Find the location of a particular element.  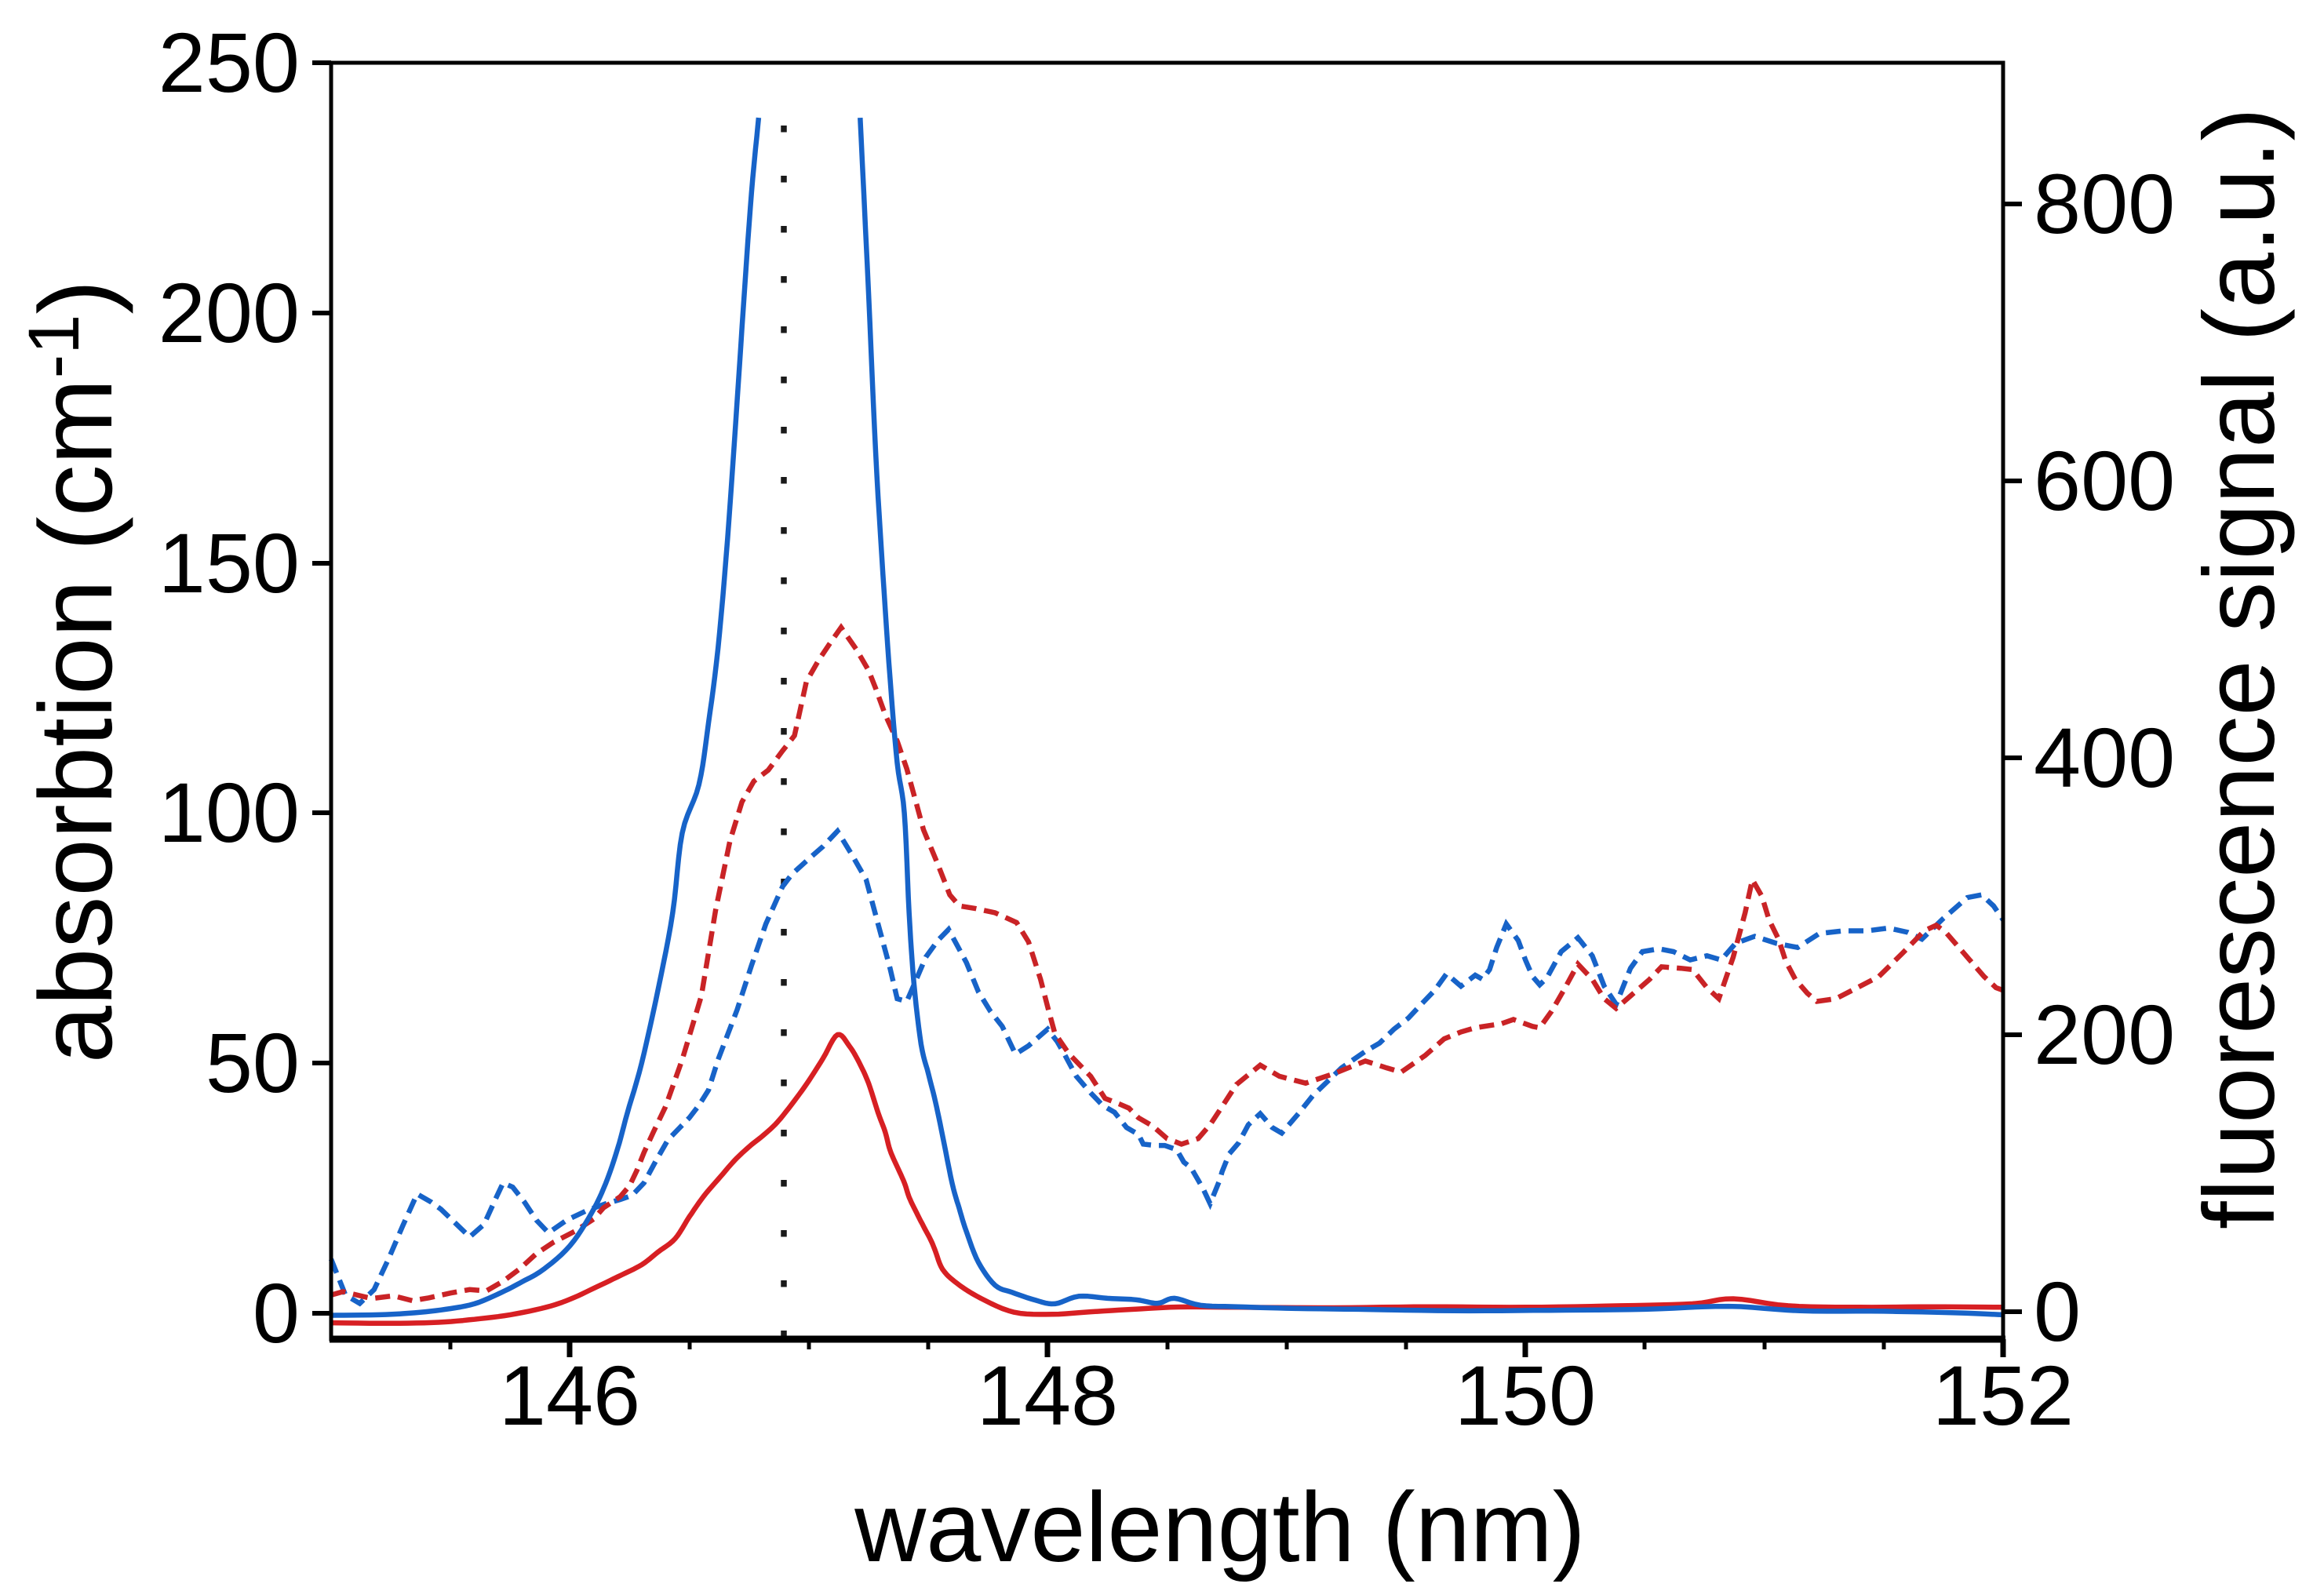

svg-text: 152 is located at coordinates (2003, 1395).